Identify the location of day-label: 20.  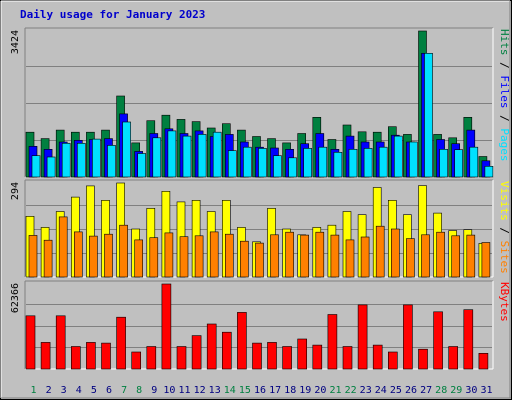
(320, 390).